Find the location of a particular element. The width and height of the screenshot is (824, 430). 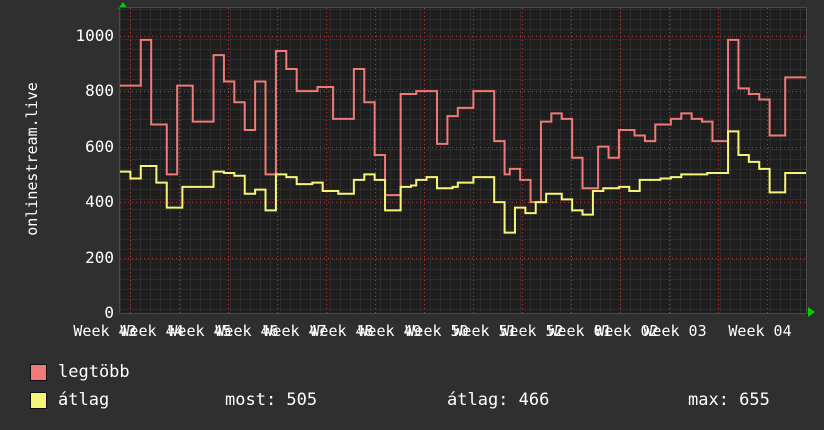

x-tick-label: Week 49 is located at coordinates (390, 331).